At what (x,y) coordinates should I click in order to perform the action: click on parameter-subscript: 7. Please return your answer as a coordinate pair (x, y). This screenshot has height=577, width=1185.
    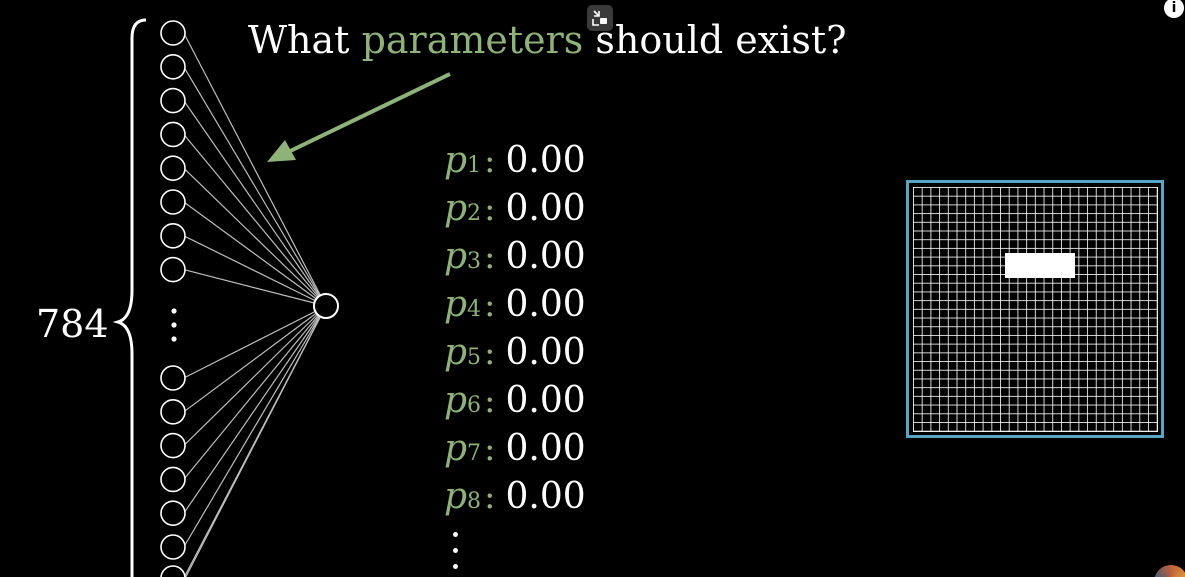
    Looking at the image, I should click on (474, 453).